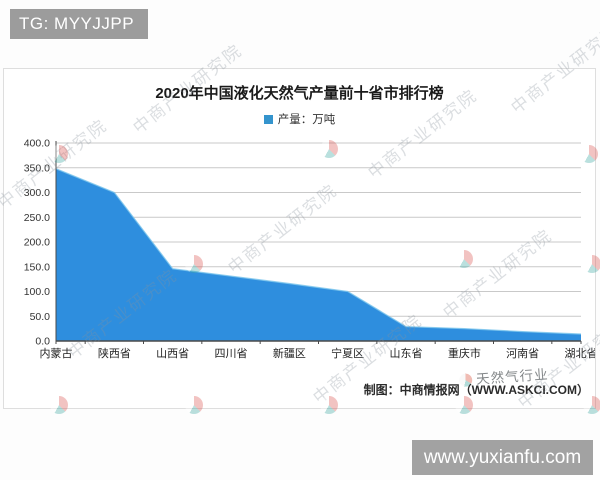 The height and width of the screenshot is (480, 600). Describe the element at coordinates (56, 353) in the screenshot. I see `x-axis-label: 内蒙古` at that location.